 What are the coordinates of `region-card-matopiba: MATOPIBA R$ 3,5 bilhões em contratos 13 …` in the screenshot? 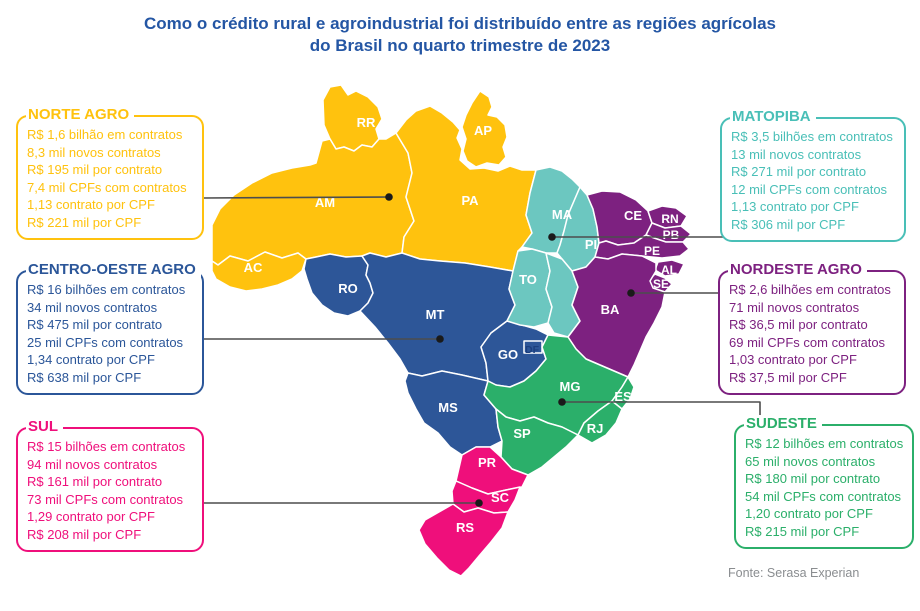 It's located at (813, 175).